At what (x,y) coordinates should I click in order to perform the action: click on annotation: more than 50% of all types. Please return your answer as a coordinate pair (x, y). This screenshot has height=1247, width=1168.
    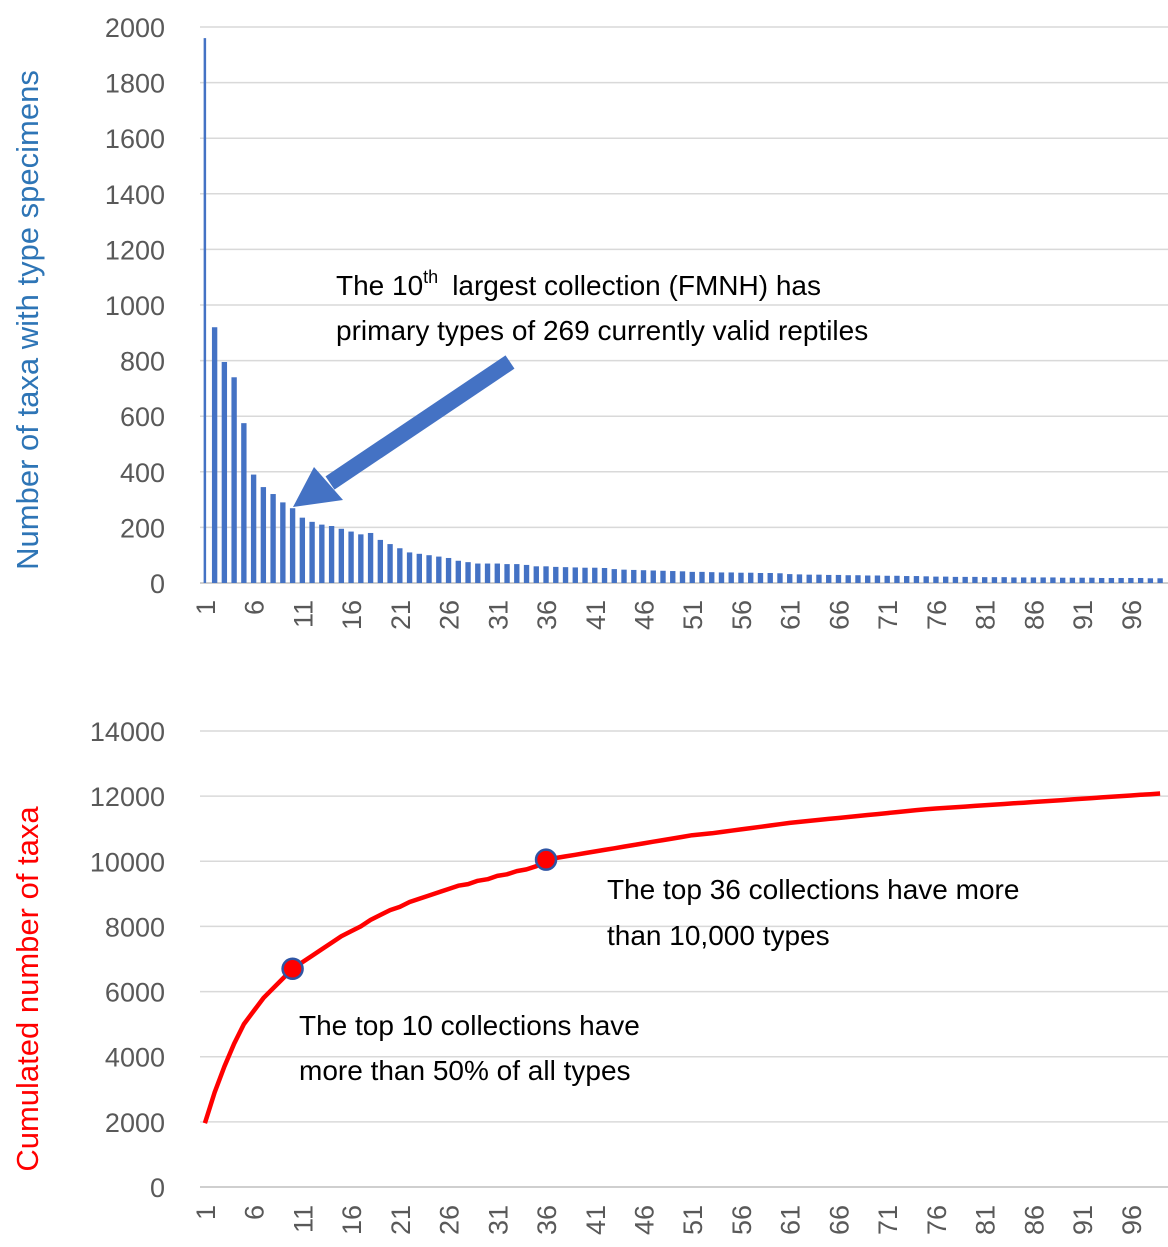
    Looking at the image, I should click on (465, 1070).